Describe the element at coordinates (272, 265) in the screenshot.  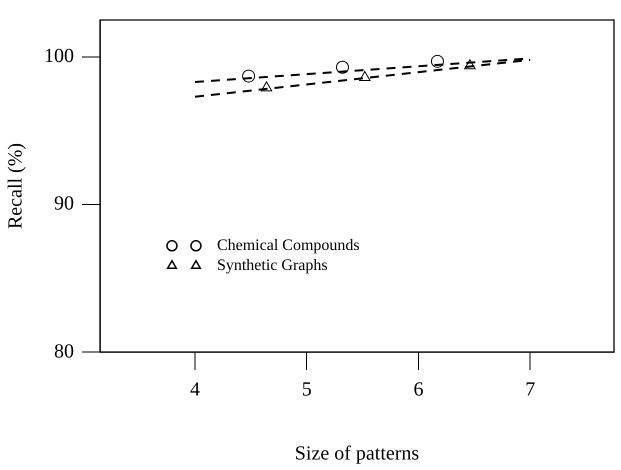
I see `legend-label: Synthetic Graphs` at that location.